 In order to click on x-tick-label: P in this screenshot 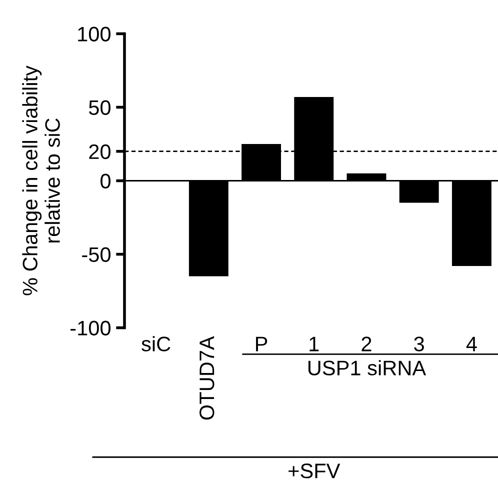, I will do `click(262, 344)`.